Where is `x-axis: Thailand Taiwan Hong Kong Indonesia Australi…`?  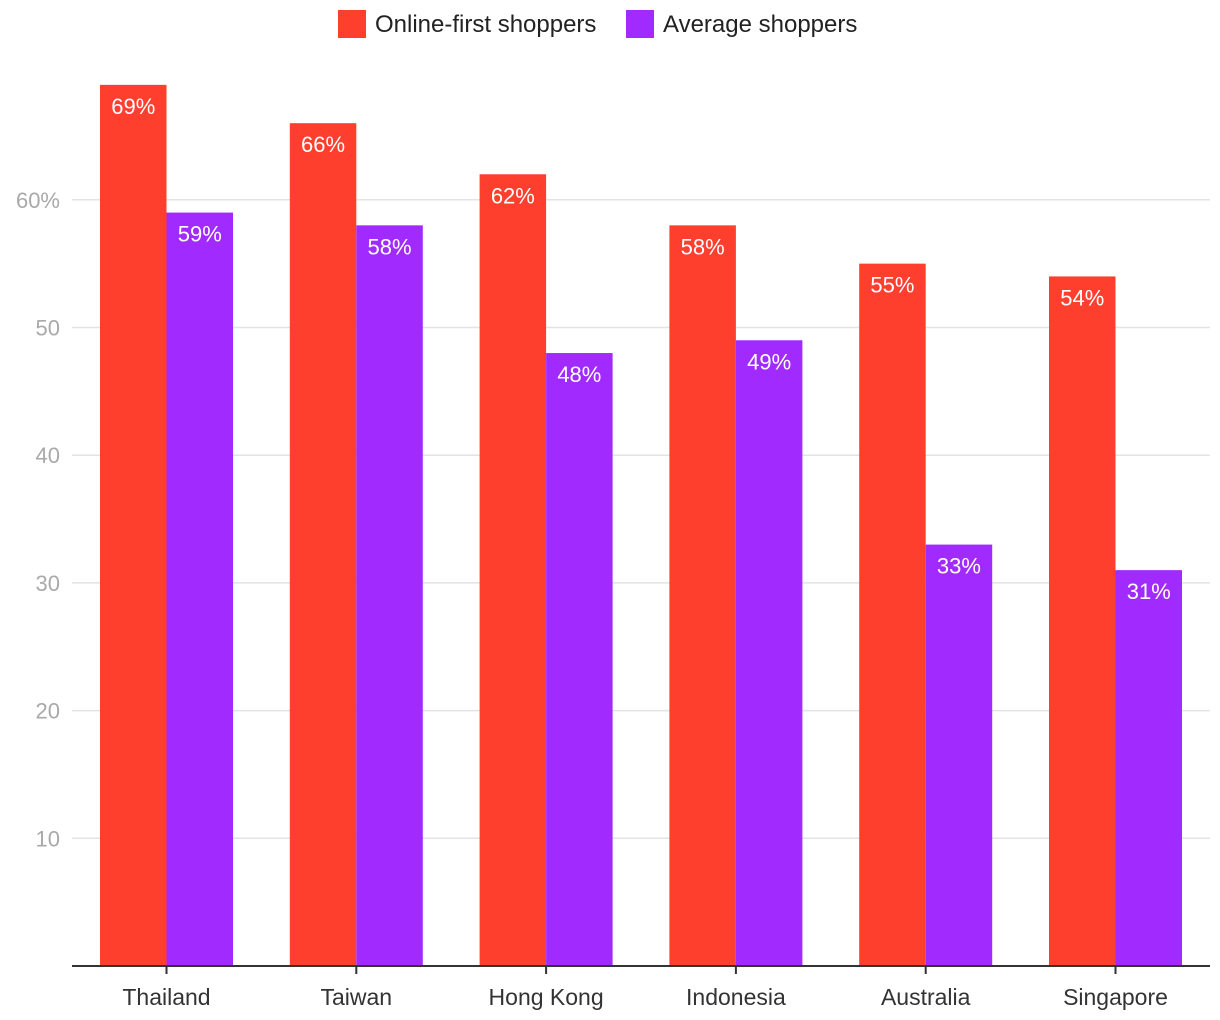 x-axis: Thailand Taiwan Hong Kong Indonesia Australi… is located at coordinates (641, 987).